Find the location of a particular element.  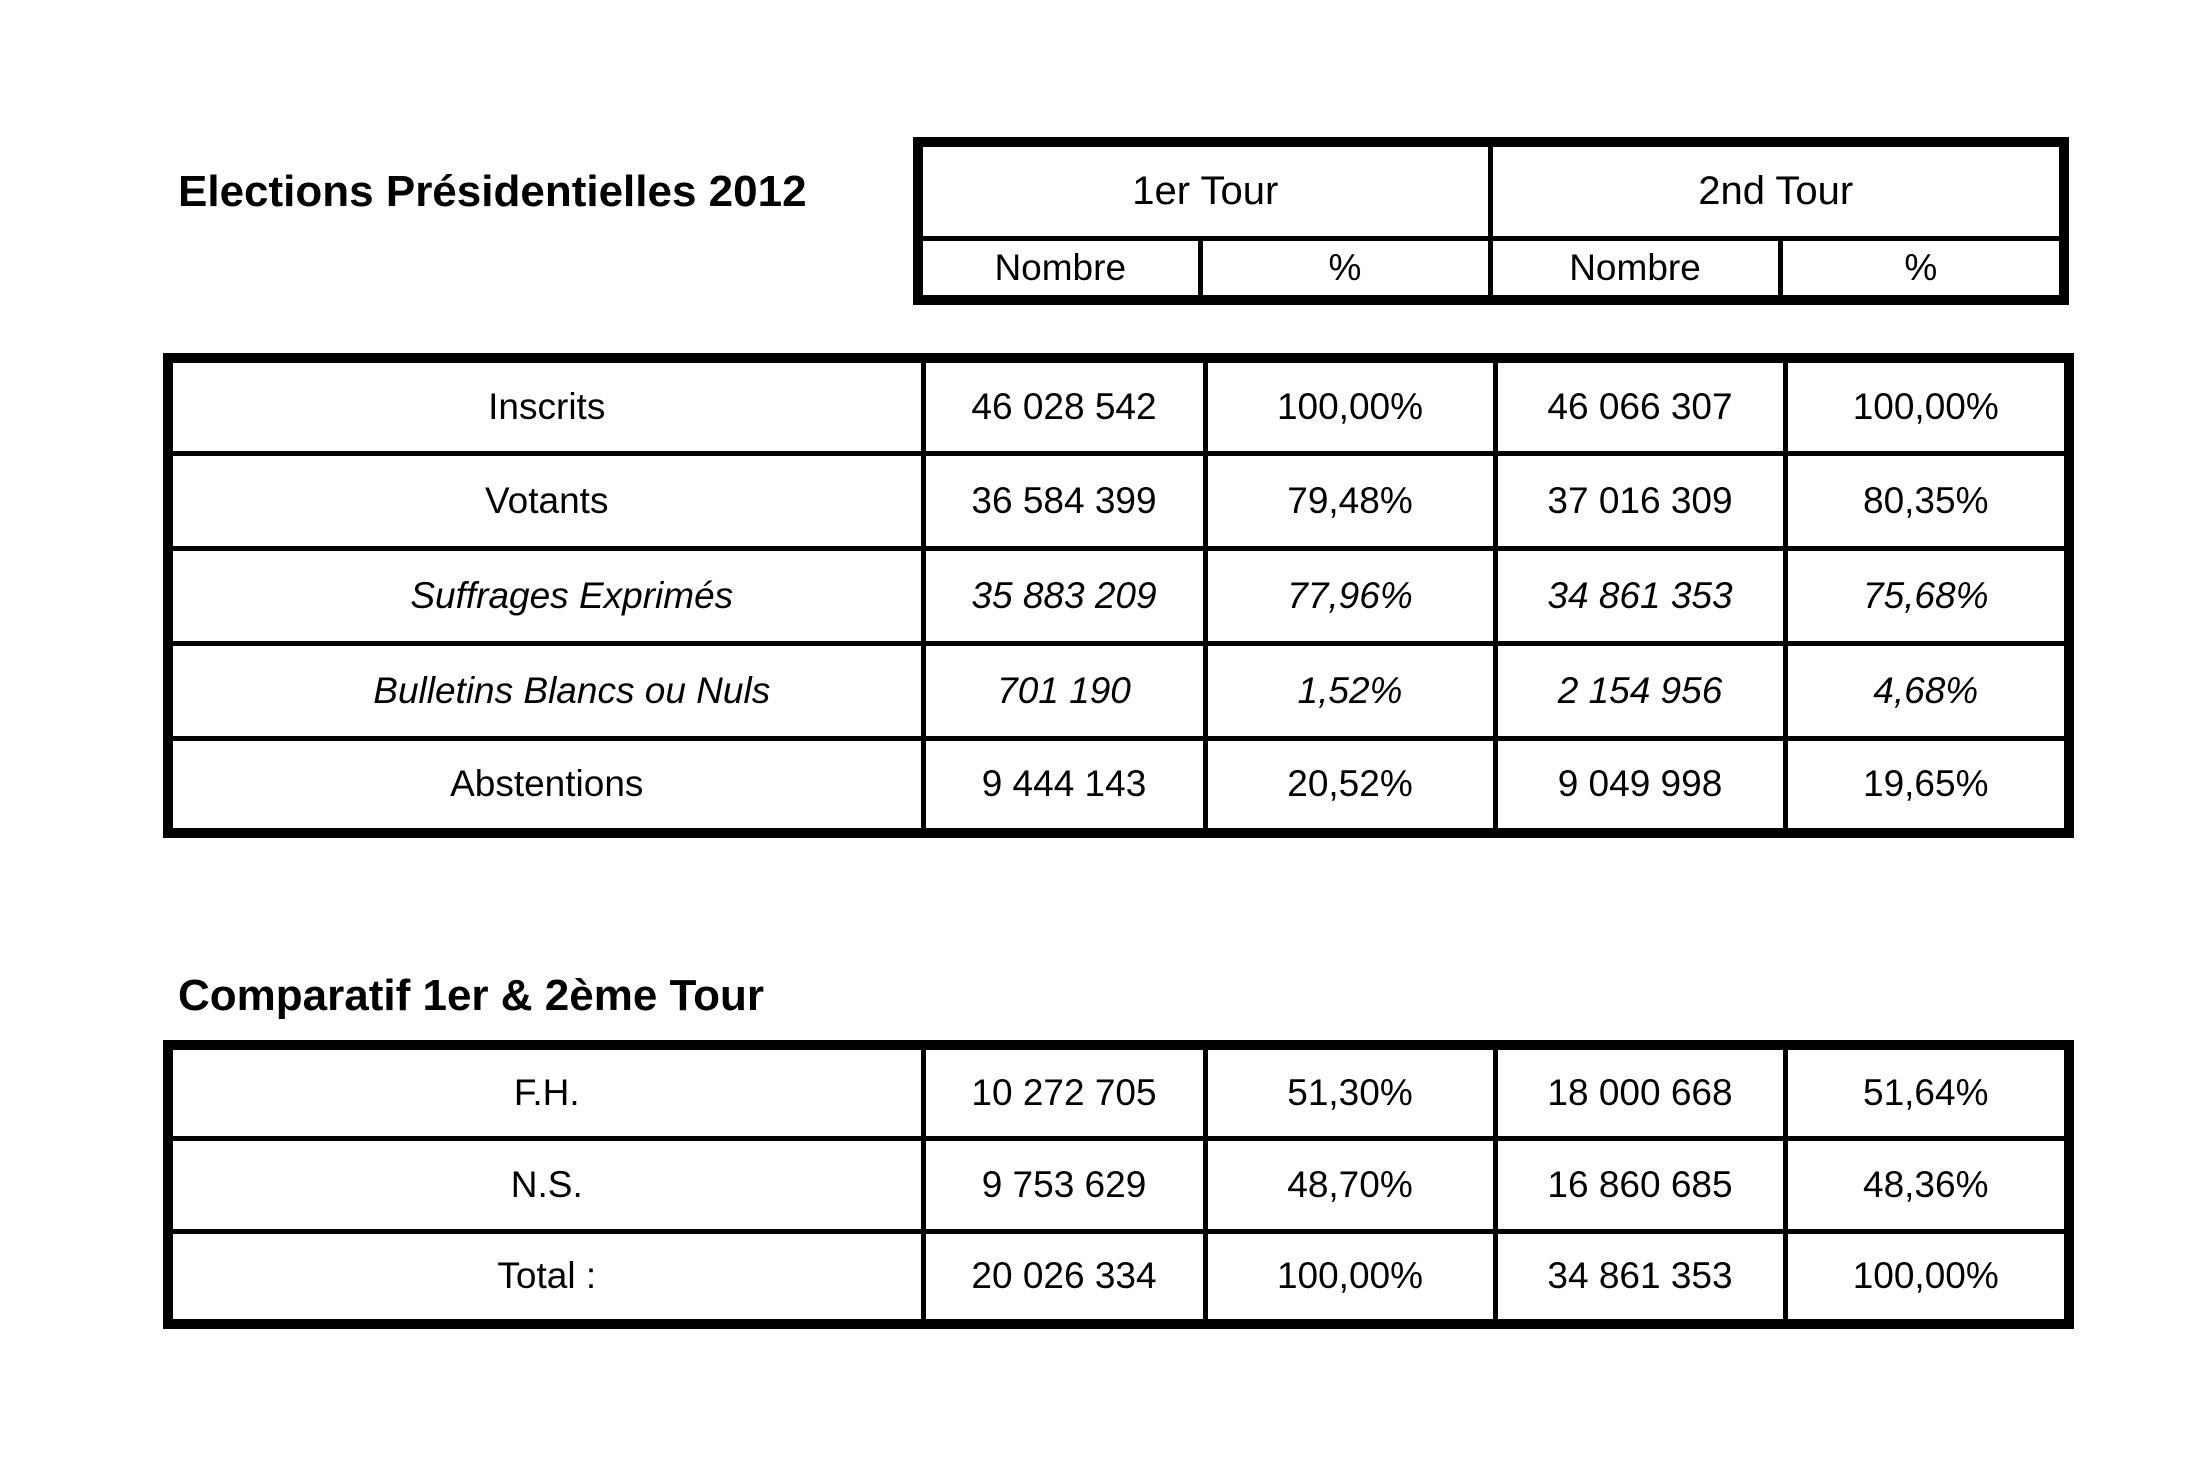

header-pct-2nd: % is located at coordinates (1922, 269).